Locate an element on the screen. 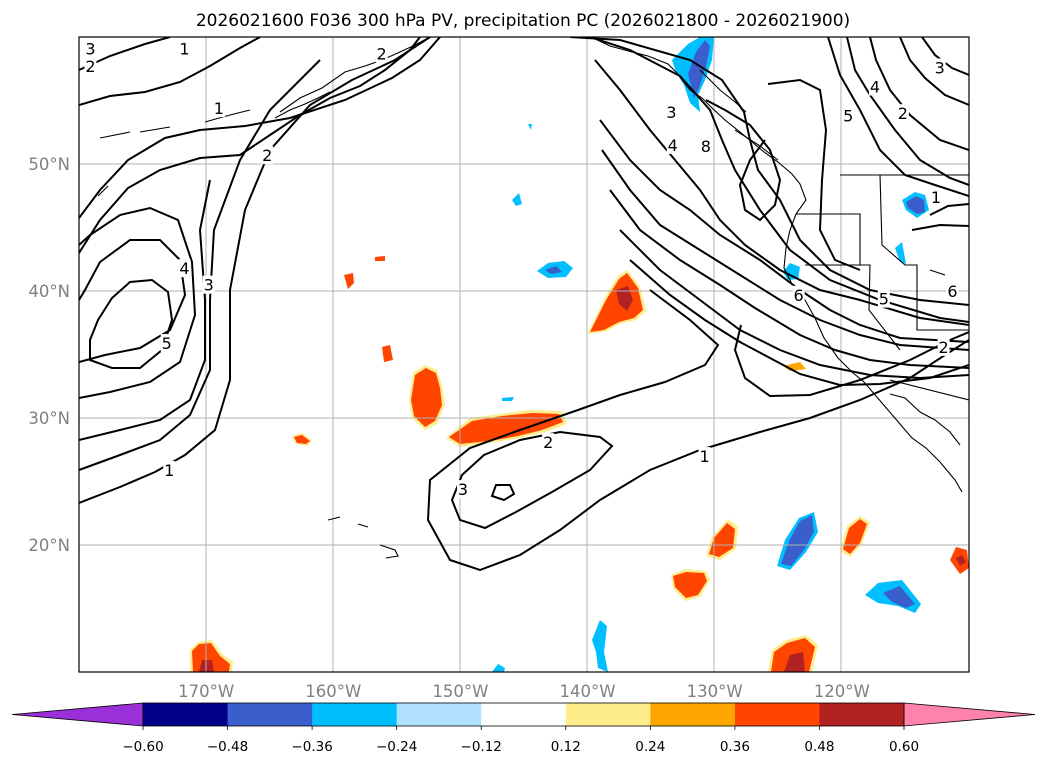 Image resolution: width=1047 pixels, height=765 pixels. colorbar-tick-label: 0.12 is located at coordinates (566, 747).